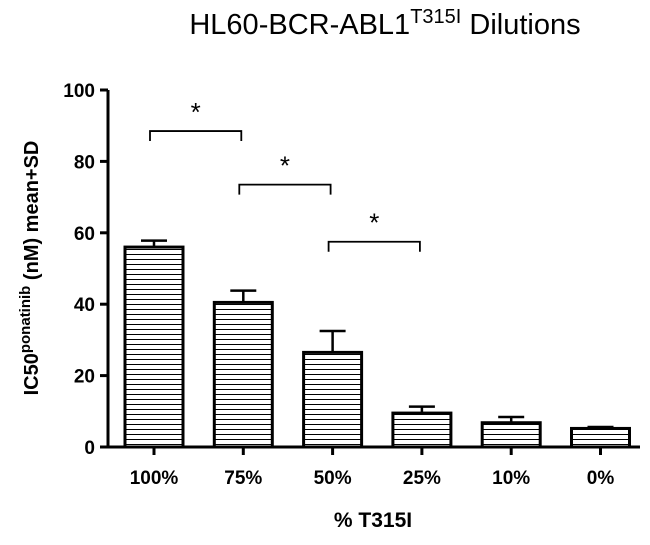 This screenshot has height=545, width=650. Describe the element at coordinates (333, 478) in the screenshot. I see `x-tick-label: 50%` at that location.